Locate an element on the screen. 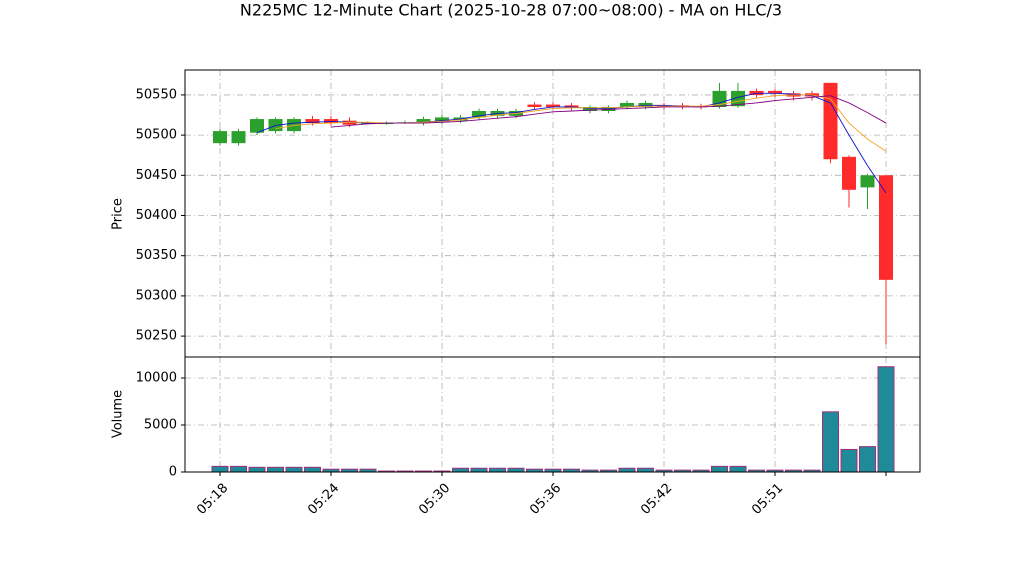 The height and width of the screenshot is (579, 1022). y-tick-label: 5000 is located at coordinates (160, 424).